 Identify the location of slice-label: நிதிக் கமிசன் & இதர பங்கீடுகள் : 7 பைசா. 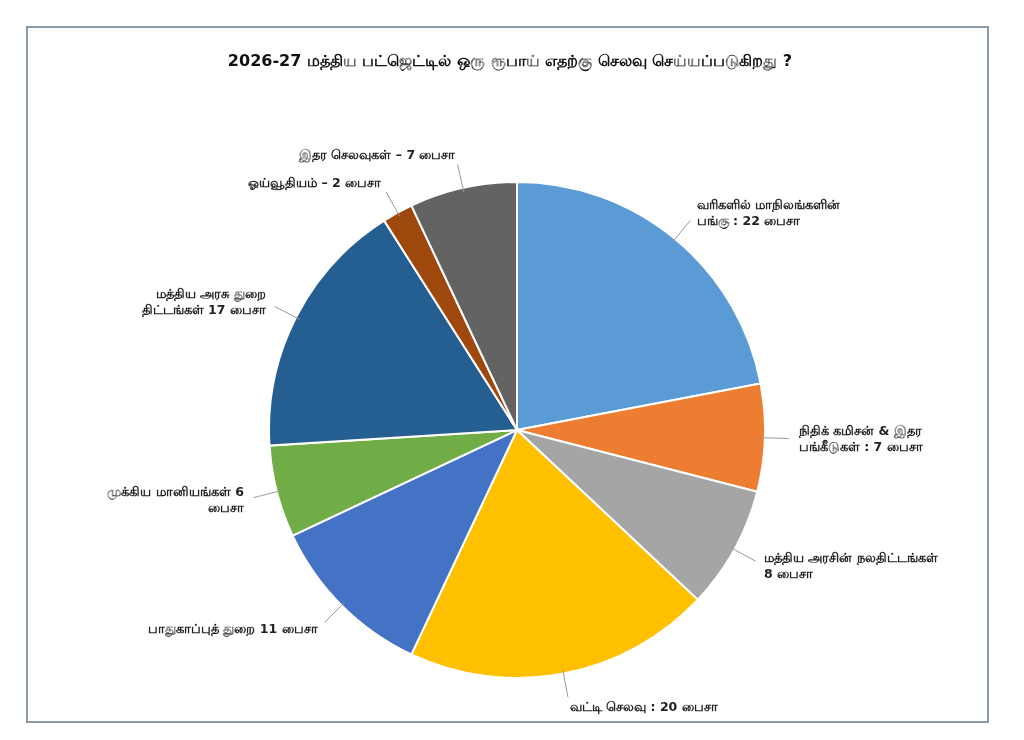
(860, 438).